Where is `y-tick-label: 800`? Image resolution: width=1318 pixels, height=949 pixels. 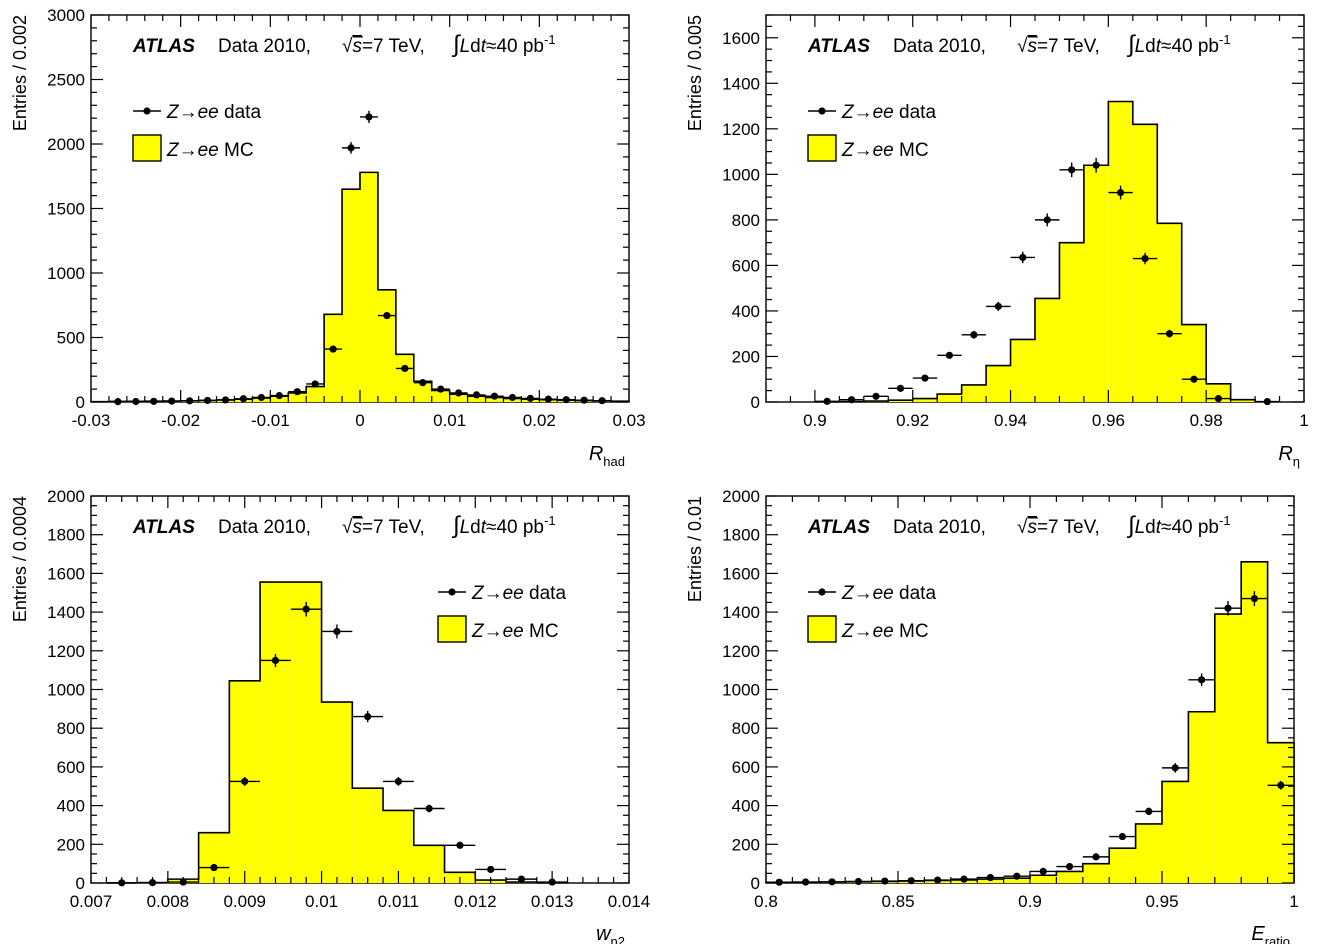 y-tick-label: 800 is located at coordinates (71, 728).